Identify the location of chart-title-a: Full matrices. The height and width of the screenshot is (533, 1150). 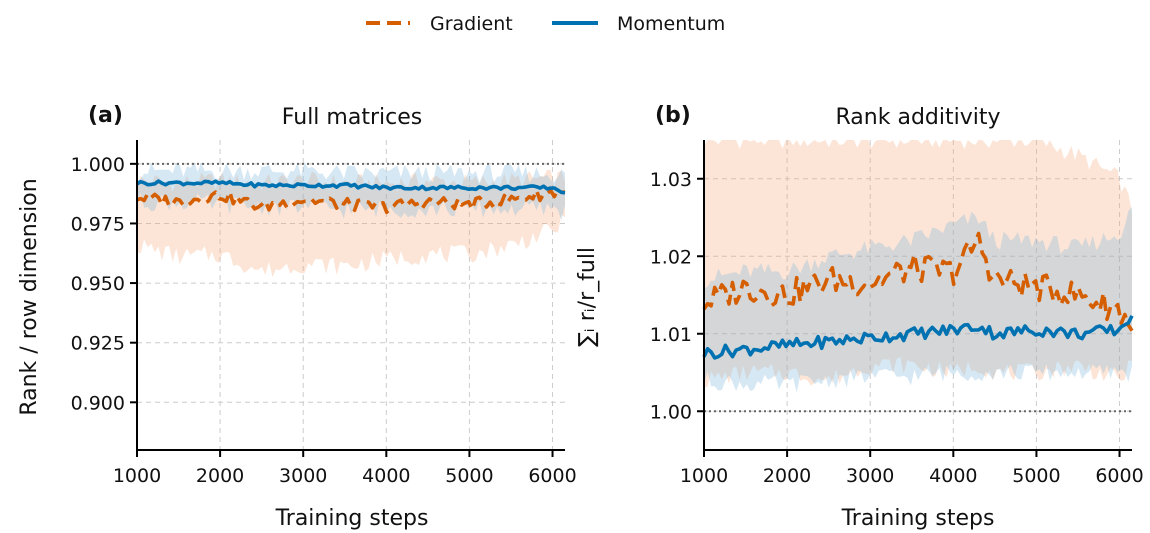
(352, 117).